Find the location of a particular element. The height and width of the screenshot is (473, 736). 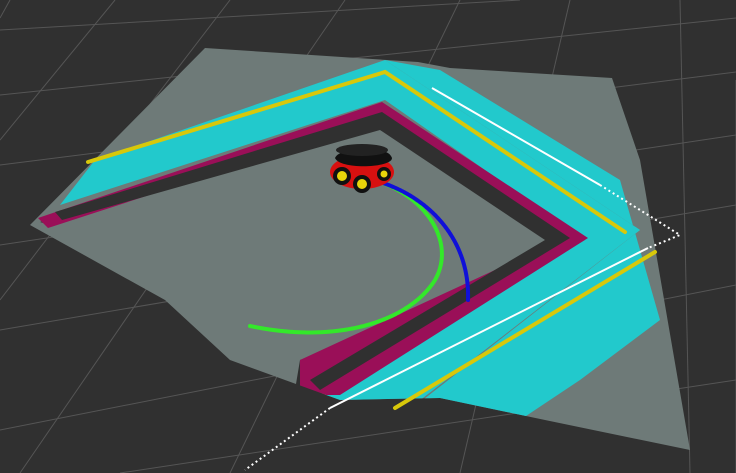

wheel-icon is located at coordinates (362, 180).